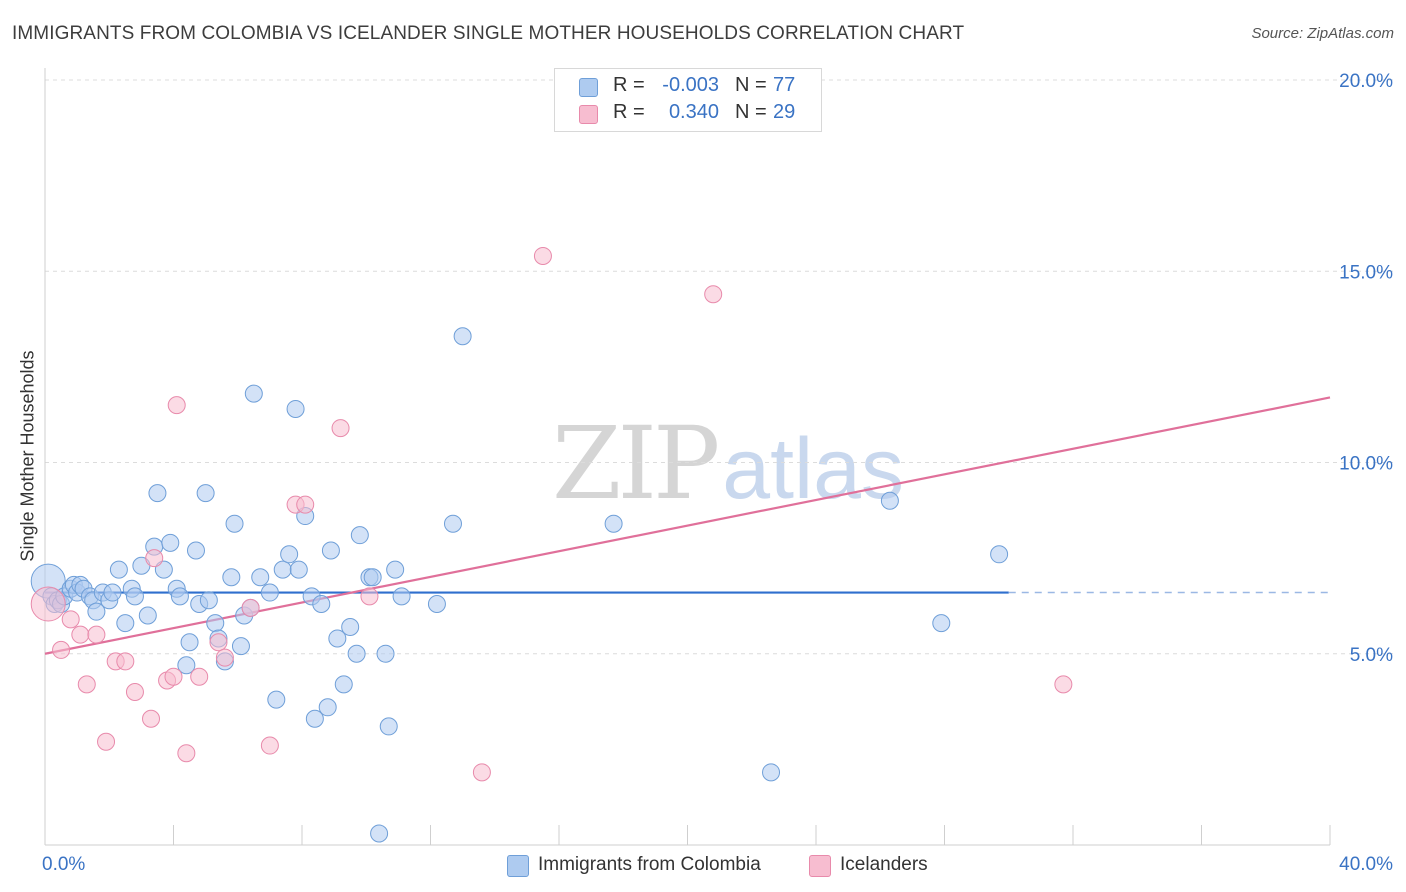  I want to click on legend-swatch-icelanders, so click(820, 866).